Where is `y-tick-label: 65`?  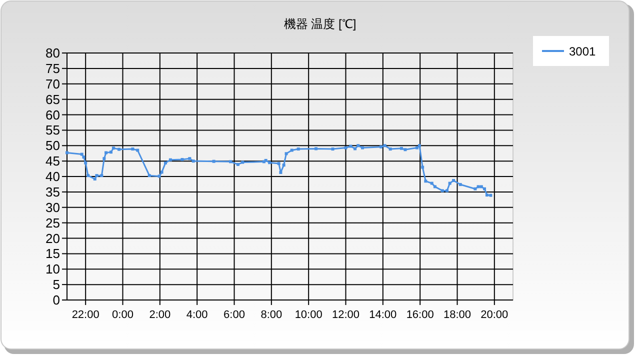 y-tick-label: 65 is located at coordinates (53, 99).